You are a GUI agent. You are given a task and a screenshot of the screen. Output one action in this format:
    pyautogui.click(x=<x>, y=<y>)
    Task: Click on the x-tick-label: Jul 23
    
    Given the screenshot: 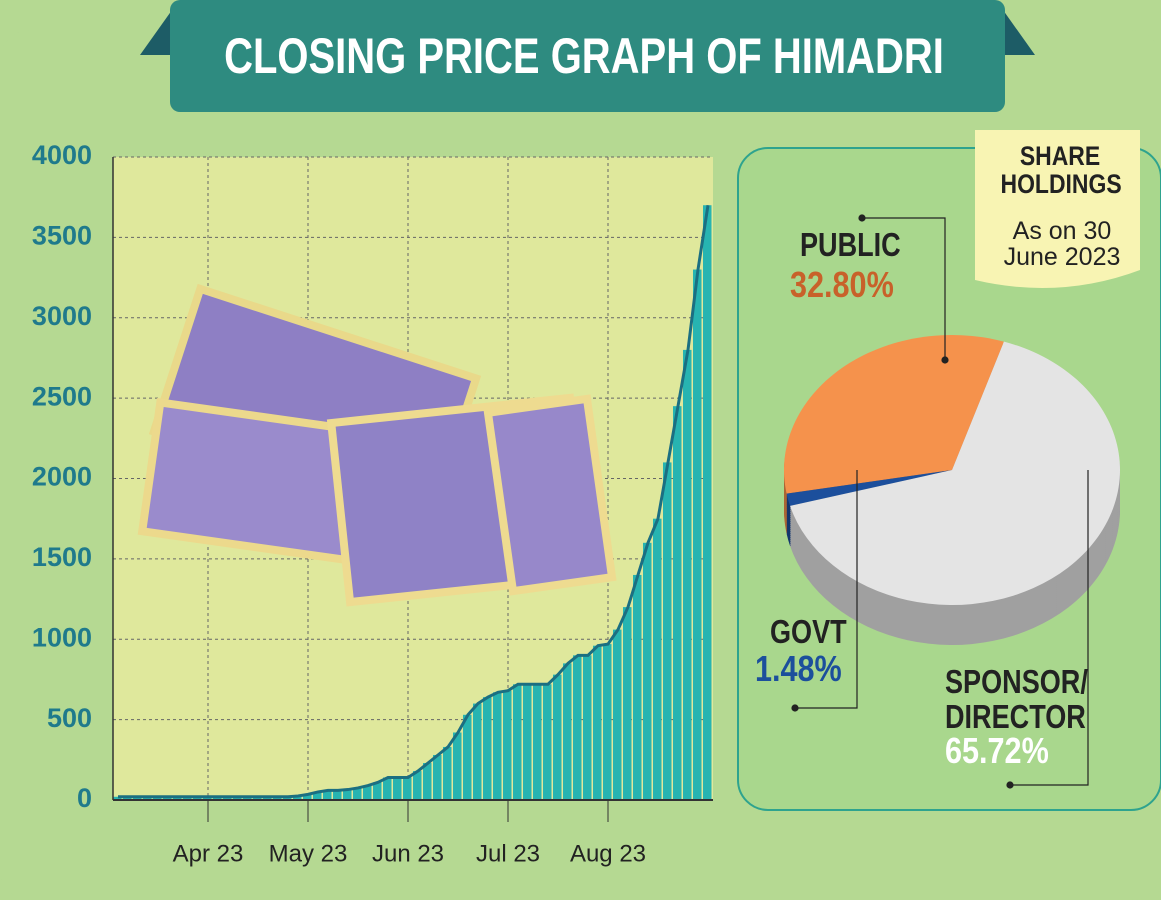 What is the action you would take?
    pyautogui.click(x=508, y=853)
    